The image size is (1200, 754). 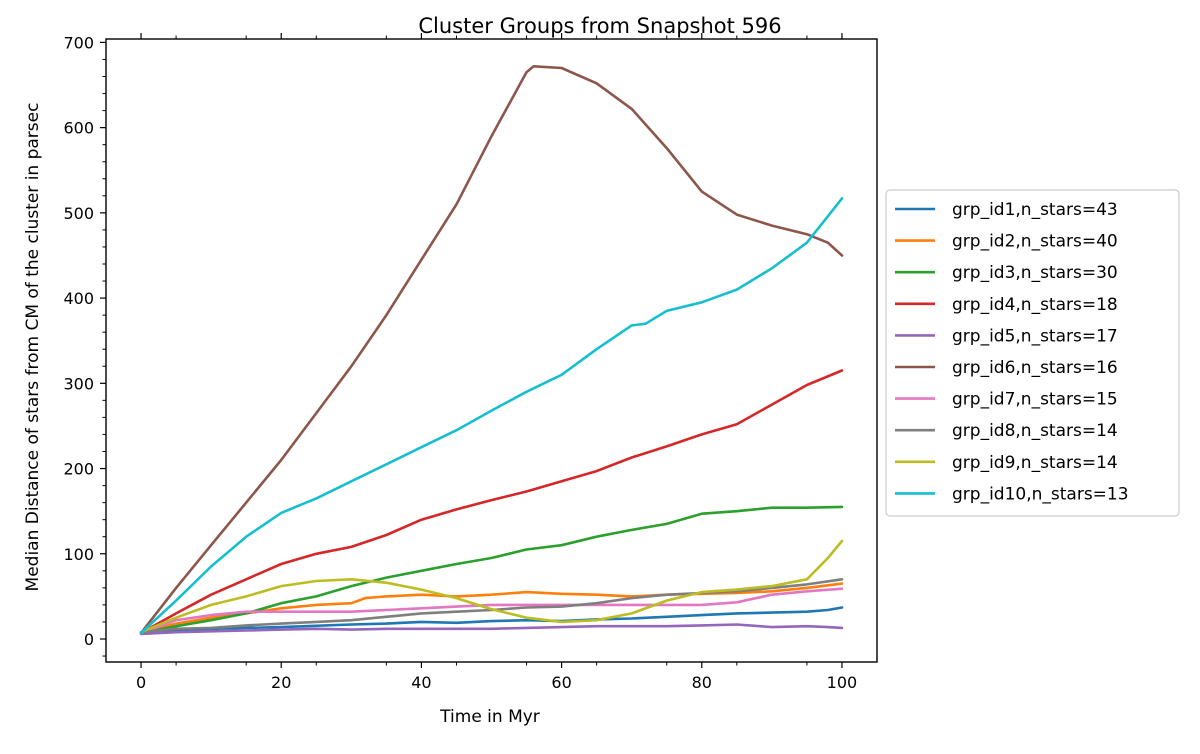 I want to click on y-tick-label: 0, so click(x=89, y=639).